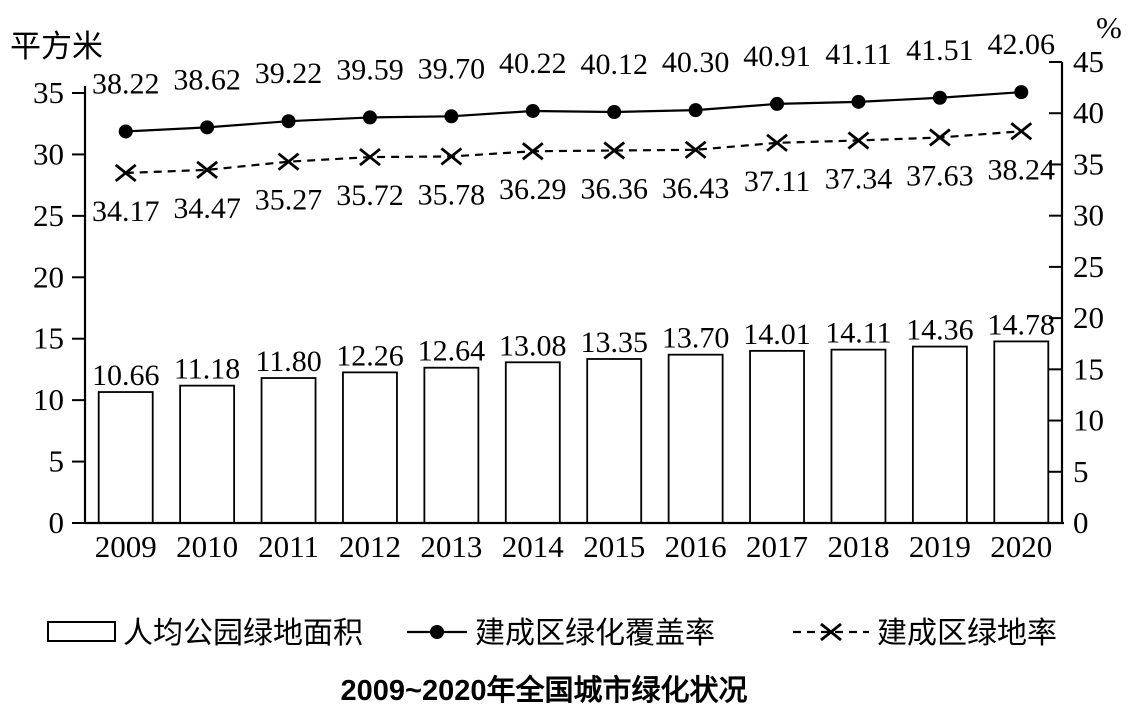 Image resolution: width=1132 pixels, height=711 pixels. What do you see at coordinates (288, 546) in the screenshot?
I see `year-label: 2011` at bounding box center [288, 546].